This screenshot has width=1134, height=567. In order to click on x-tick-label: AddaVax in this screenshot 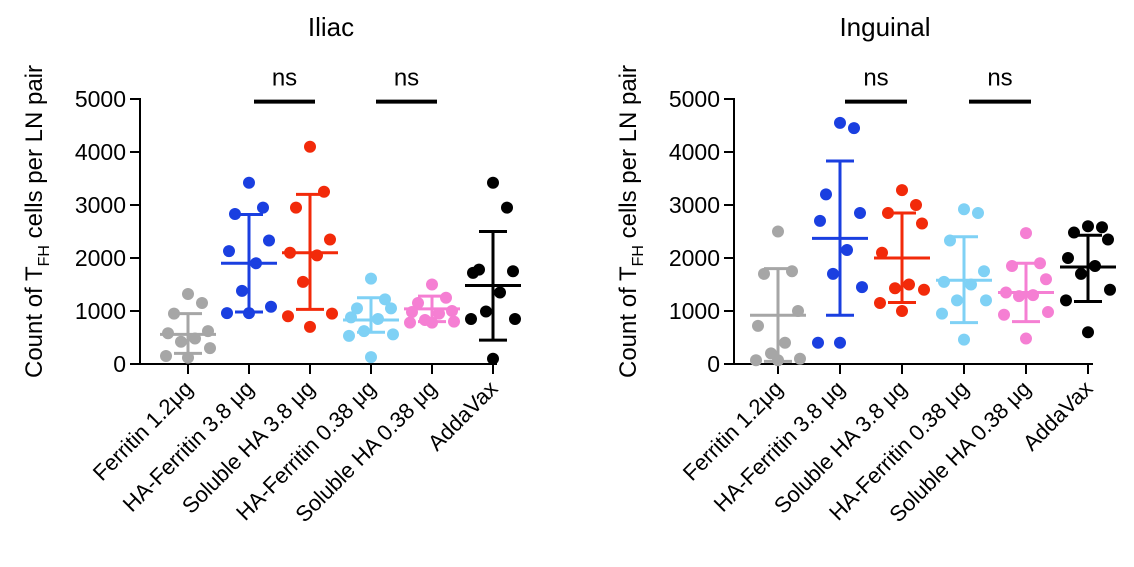, I will do `click(1058, 416)`.